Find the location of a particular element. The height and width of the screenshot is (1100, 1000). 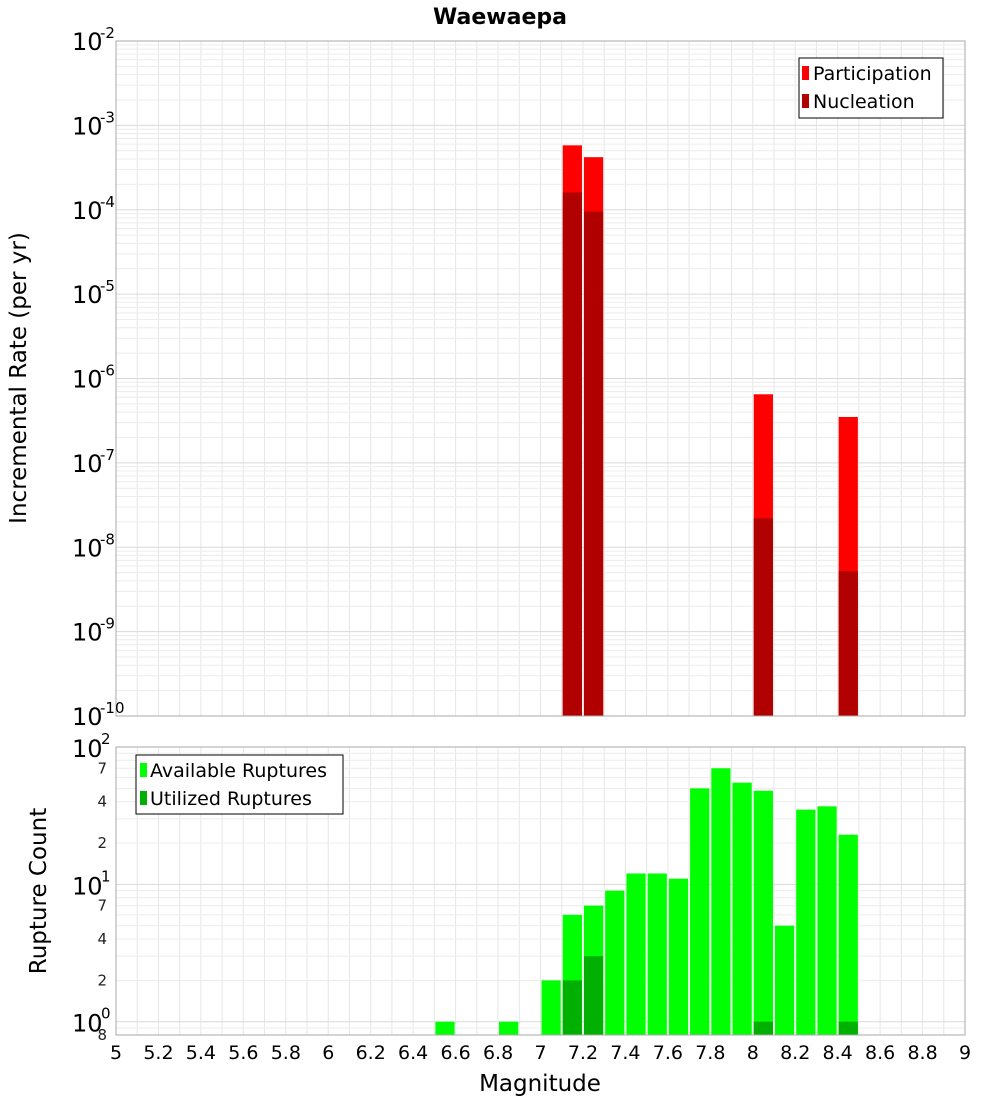

y-tick-label: 10¹ is located at coordinates (91, 883).